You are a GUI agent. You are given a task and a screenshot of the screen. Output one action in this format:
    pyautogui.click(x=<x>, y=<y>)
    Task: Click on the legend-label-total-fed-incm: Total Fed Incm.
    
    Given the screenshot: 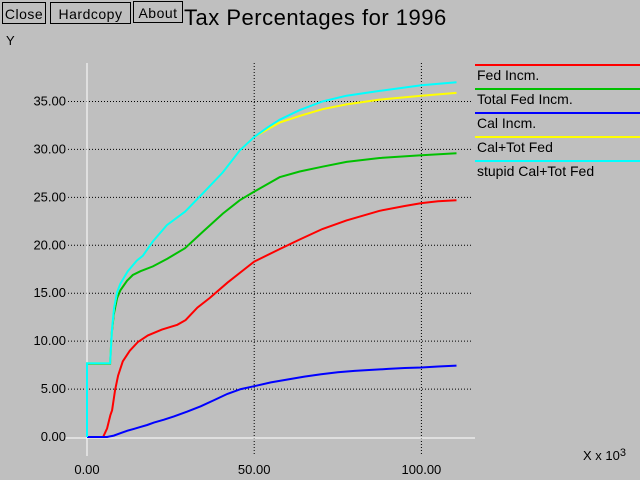 What is the action you would take?
    pyautogui.click(x=525, y=99)
    